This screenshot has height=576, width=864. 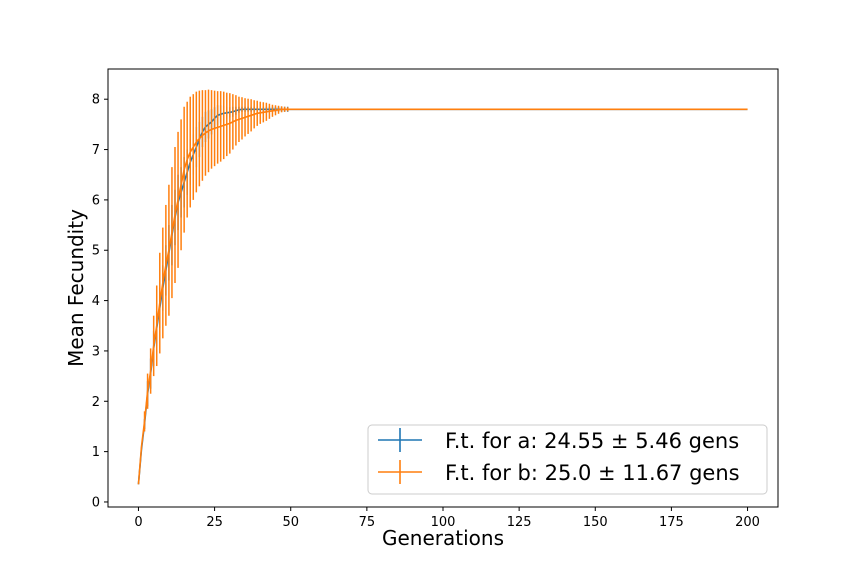 What do you see at coordinates (76, 288) in the screenshot?
I see `y-axis-label: Mean Fecundity` at bounding box center [76, 288].